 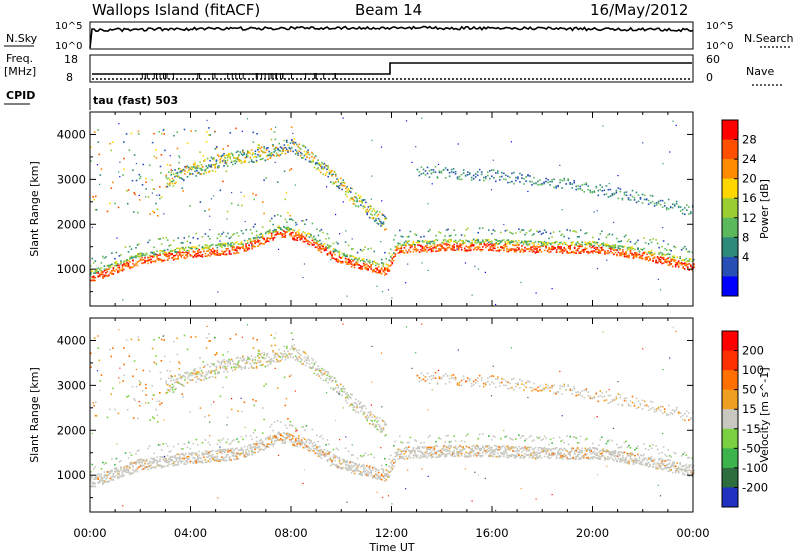 What do you see at coordinates (399, 36) in the screenshot?
I see `nsky-panel: N.Sky 10^5 10^0 10^5 10^0 N.Search` at bounding box center [399, 36].